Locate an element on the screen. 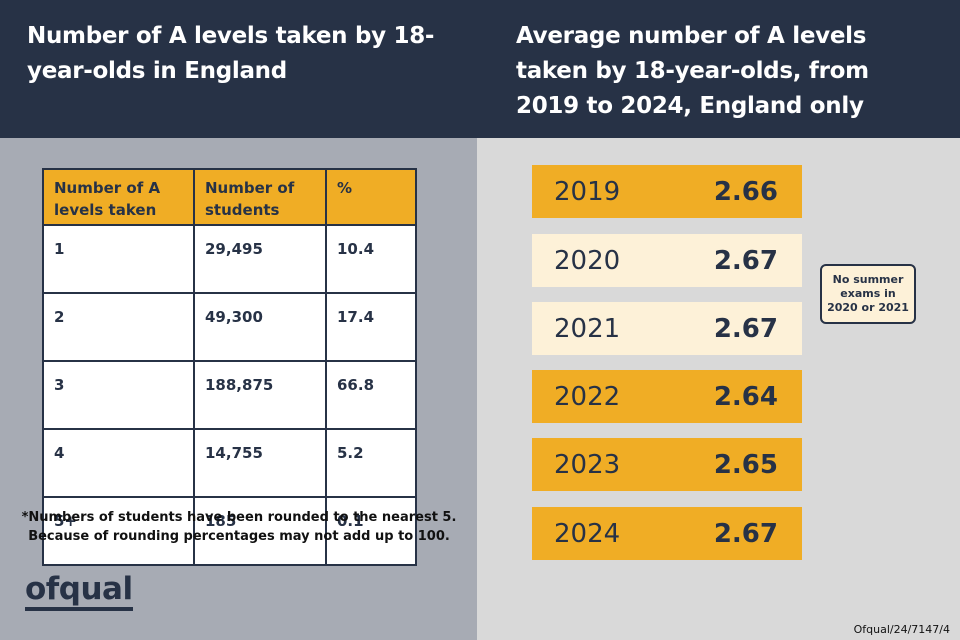 The width and height of the screenshot is (960, 640). callout-line-2: exams in is located at coordinates (868, 293).